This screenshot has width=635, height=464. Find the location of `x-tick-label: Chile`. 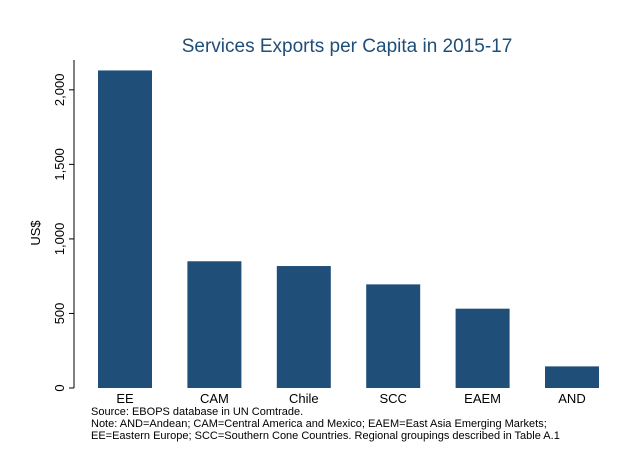

x-tick-label: Chile is located at coordinates (304, 398).